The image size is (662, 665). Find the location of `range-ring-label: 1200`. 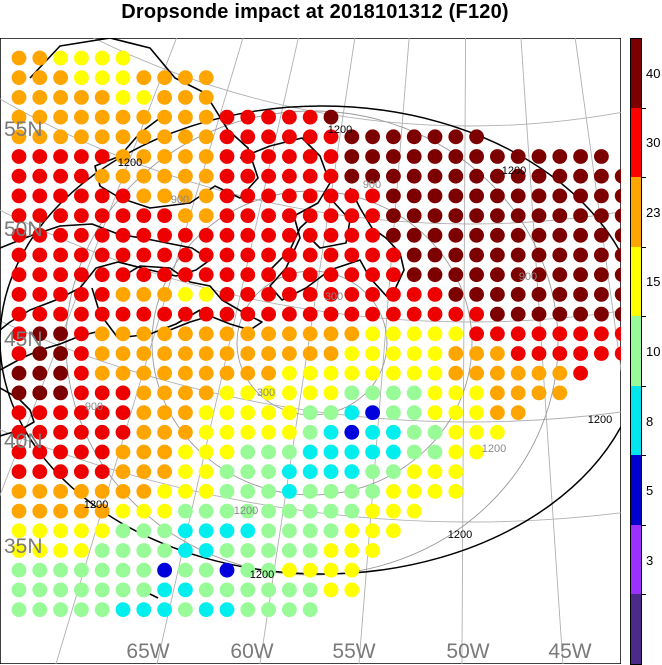

range-ring-label: 1200 is located at coordinates (460, 535).